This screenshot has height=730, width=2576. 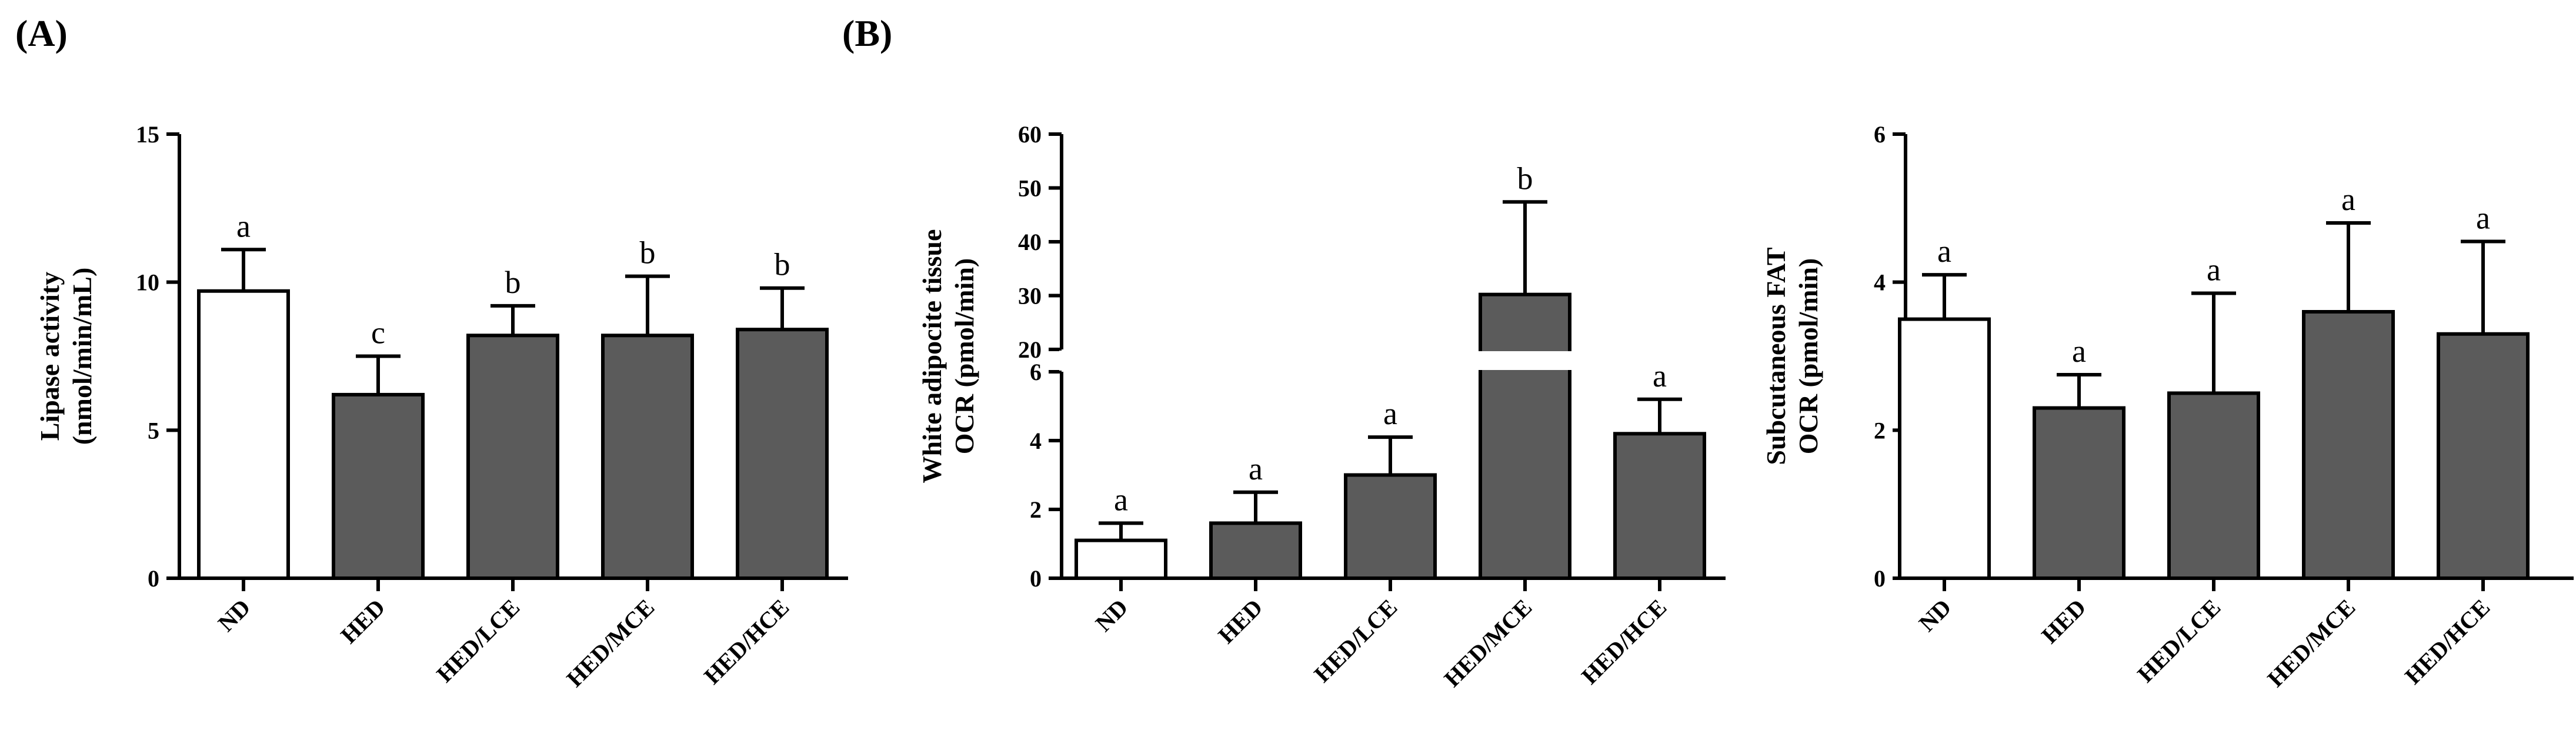 What do you see at coordinates (243, 226) in the screenshot?
I see `lipase-significance-label: a` at bounding box center [243, 226].